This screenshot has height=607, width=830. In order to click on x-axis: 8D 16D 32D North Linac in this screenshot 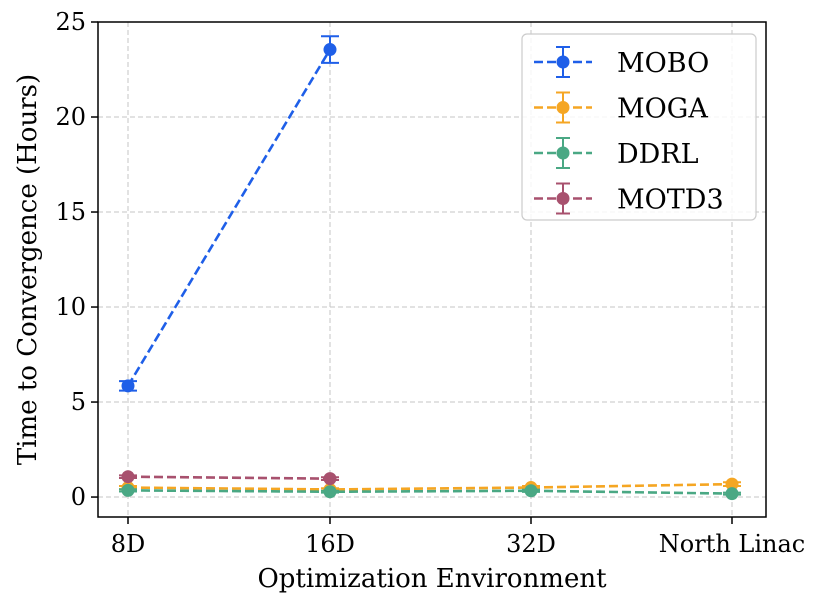, I will do `click(458, 537)`.